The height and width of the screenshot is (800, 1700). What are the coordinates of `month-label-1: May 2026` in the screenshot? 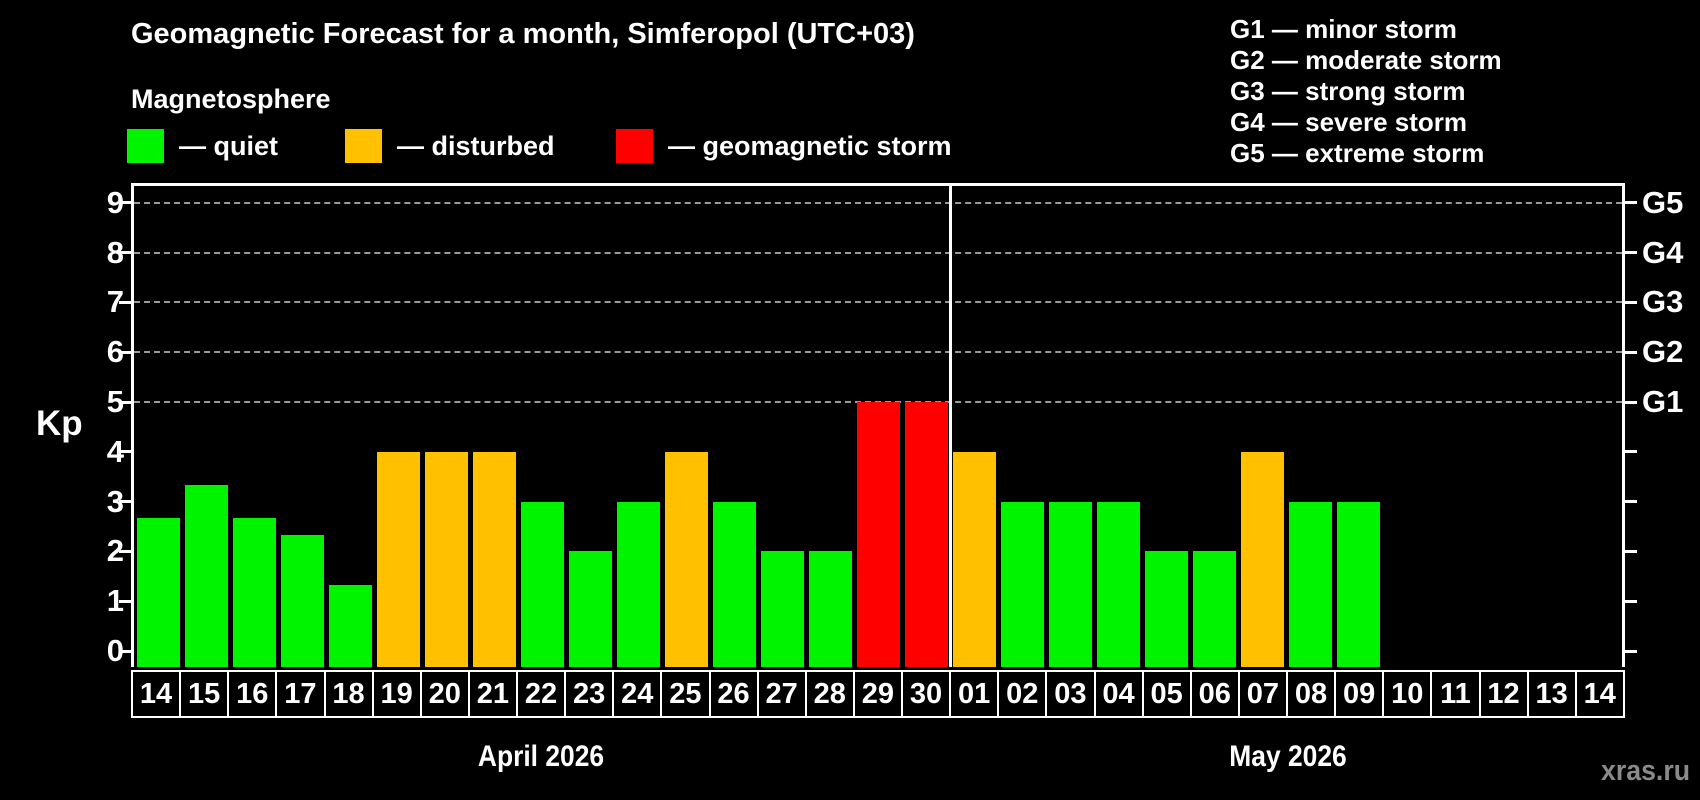 It's located at (1287, 756).